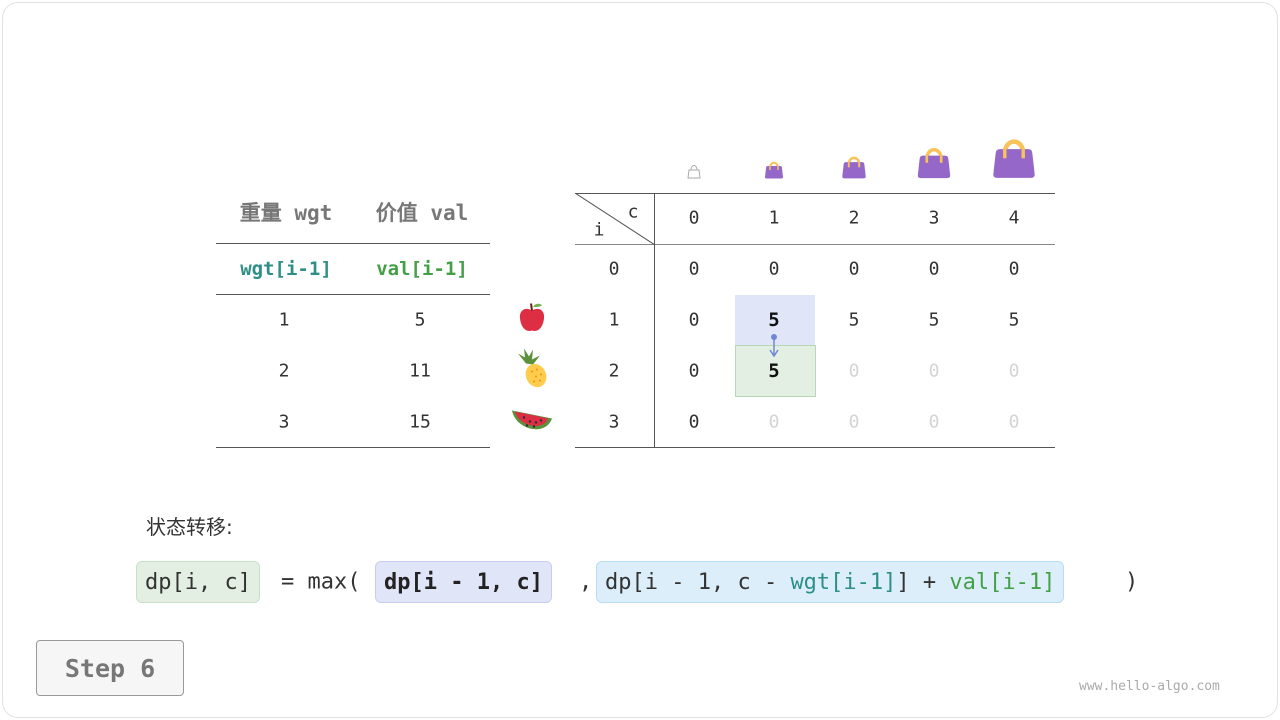  What do you see at coordinates (694, 173) in the screenshot?
I see `empty-bag-icon` at bounding box center [694, 173].